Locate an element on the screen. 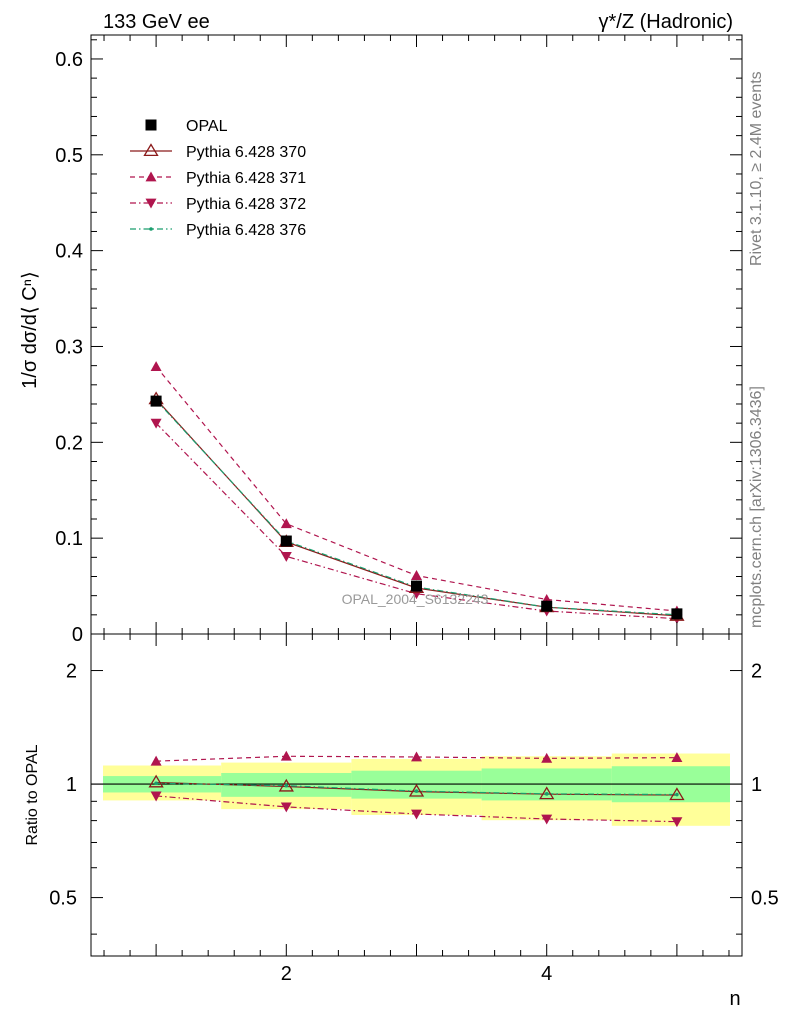 The image size is (786, 1024). y-tick-label: 0.5 is located at coordinates (69, 156).